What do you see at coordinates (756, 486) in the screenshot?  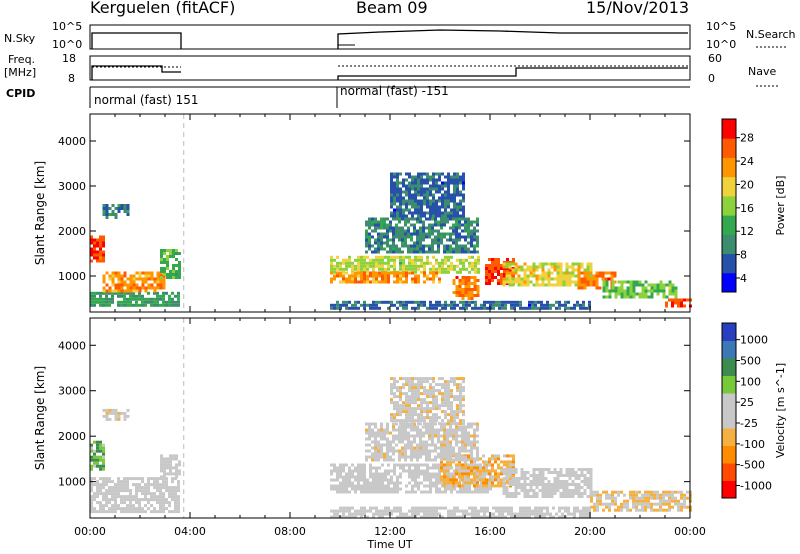 I see `colorbar-tick-label: -1000` at bounding box center [756, 486].